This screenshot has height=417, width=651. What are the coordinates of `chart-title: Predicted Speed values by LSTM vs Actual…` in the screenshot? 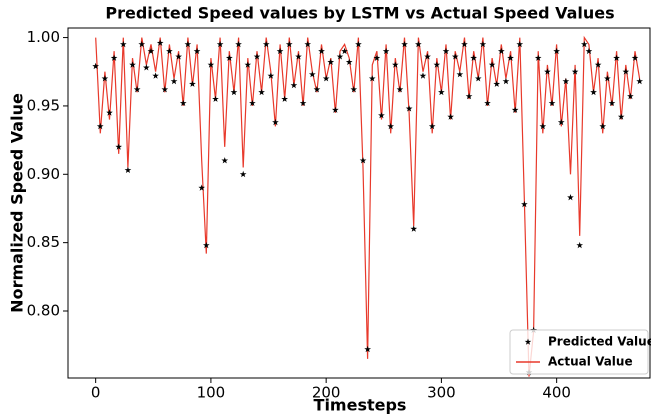 It's located at (359, 13).